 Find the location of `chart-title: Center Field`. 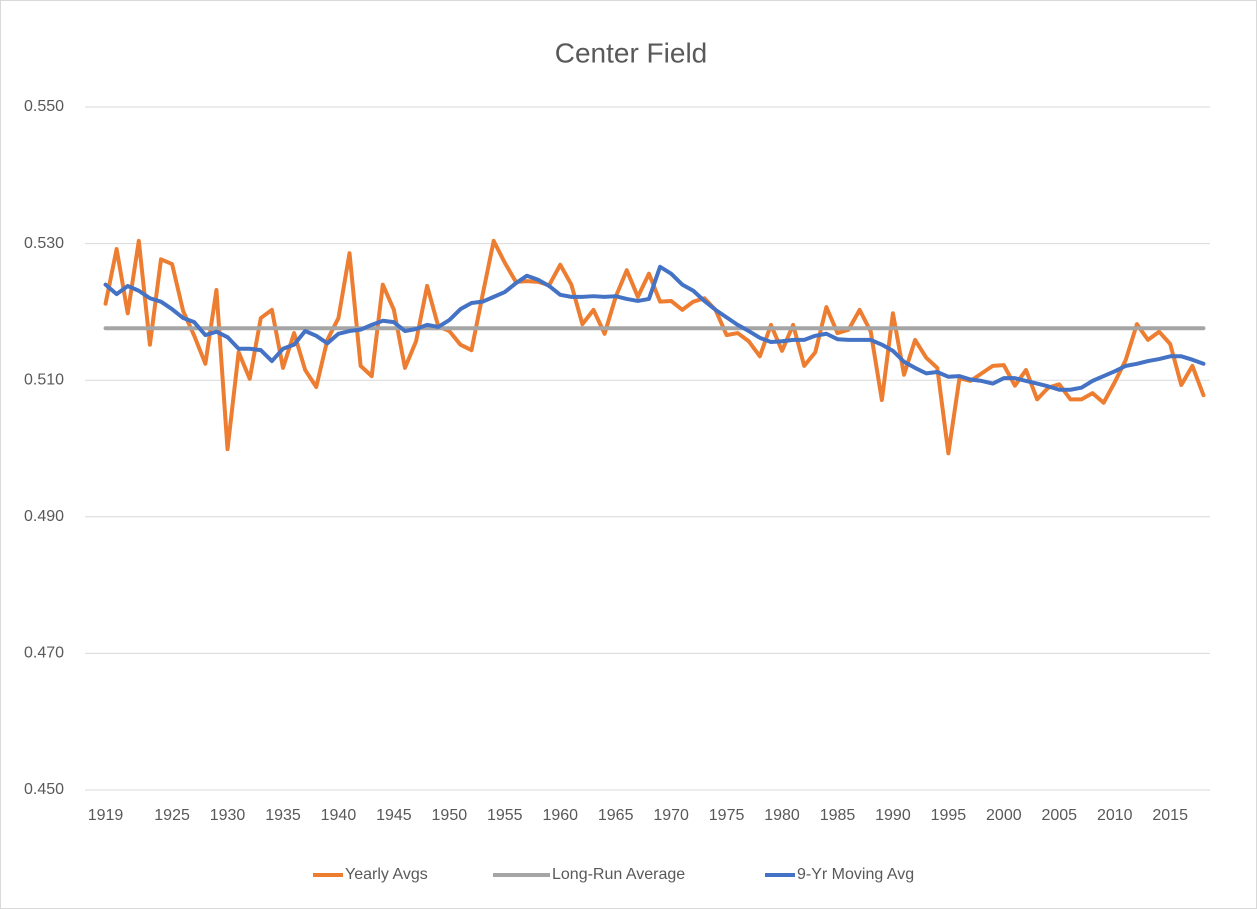

chart-title: Center Field is located at coordinates (631, 52).